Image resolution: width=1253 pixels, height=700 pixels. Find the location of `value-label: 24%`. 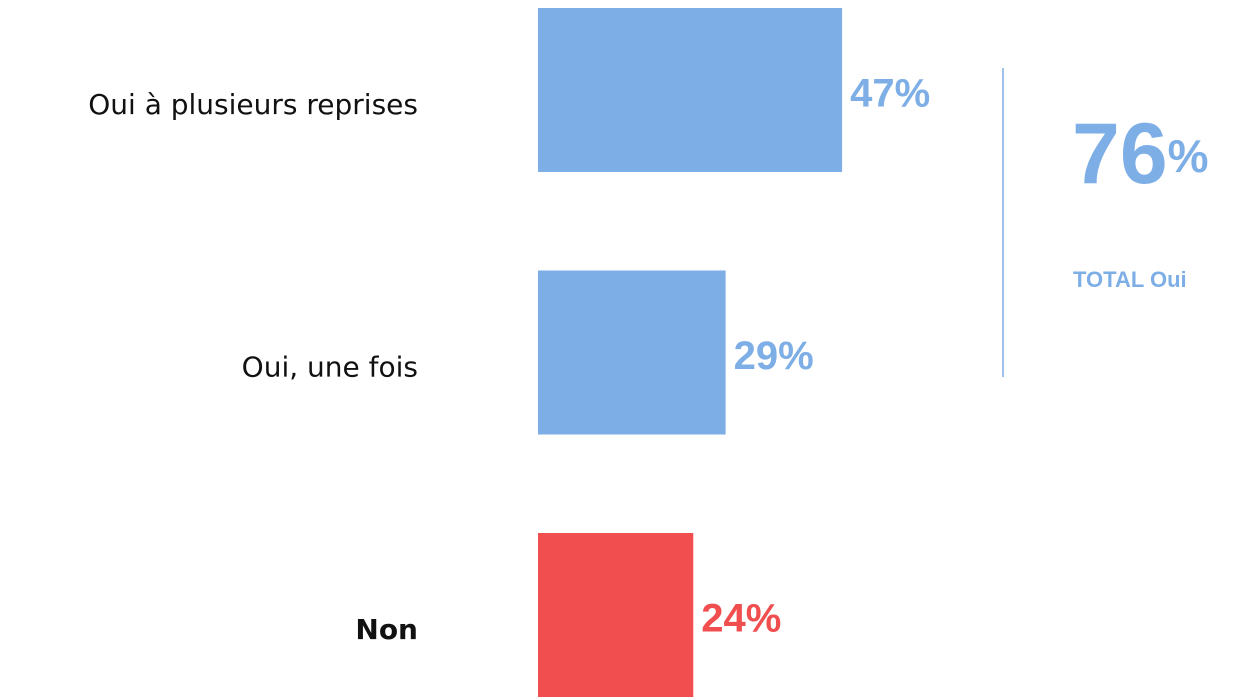

value-label: 24% is located at coordinates (741, 619).